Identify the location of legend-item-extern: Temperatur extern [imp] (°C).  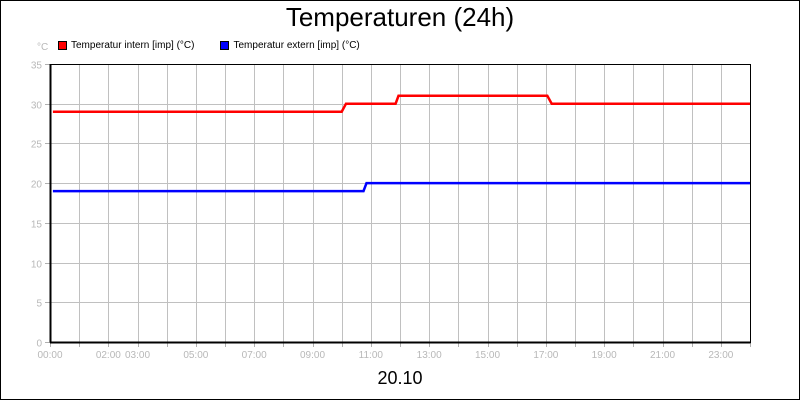
(290, 45).